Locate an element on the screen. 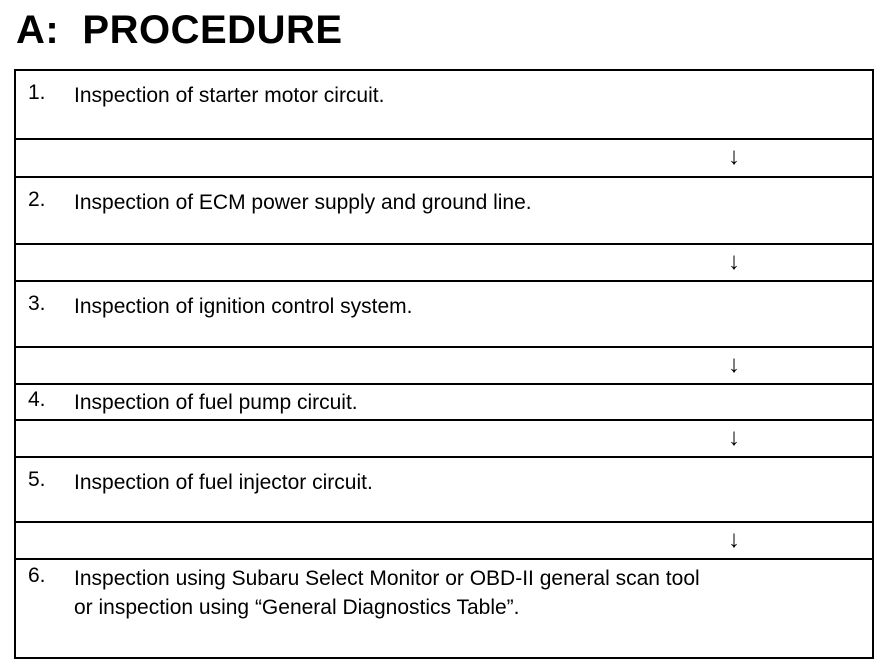  step-text: Inspection of starter motor circuit. is located at coordinates (229, 95).